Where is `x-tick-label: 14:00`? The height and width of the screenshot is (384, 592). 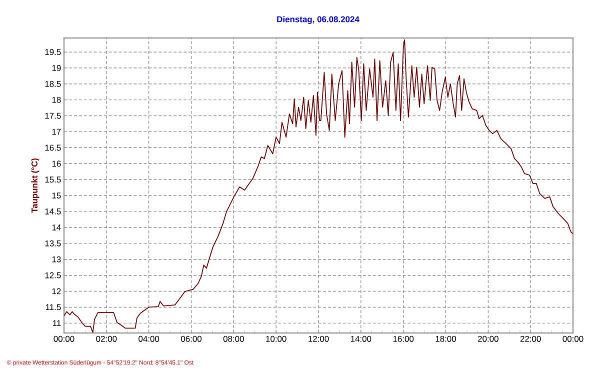 x-tick-label: 14:00 is located at coordinates (361, 339).